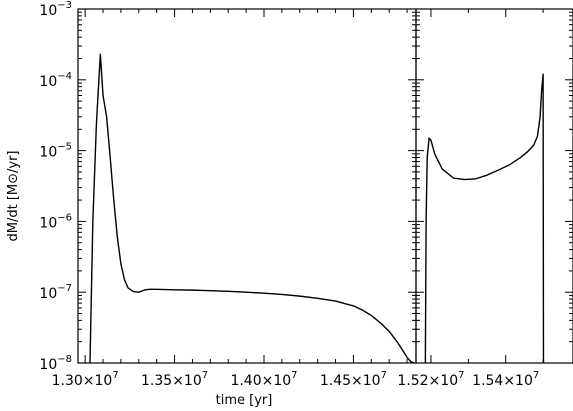 The image size is (573, 411). What do you see at coordinates (263, 379) in the screenshot?
I see `panel-0-x-tick-label-2: 1.40×107` at bounding box center [263, 379].